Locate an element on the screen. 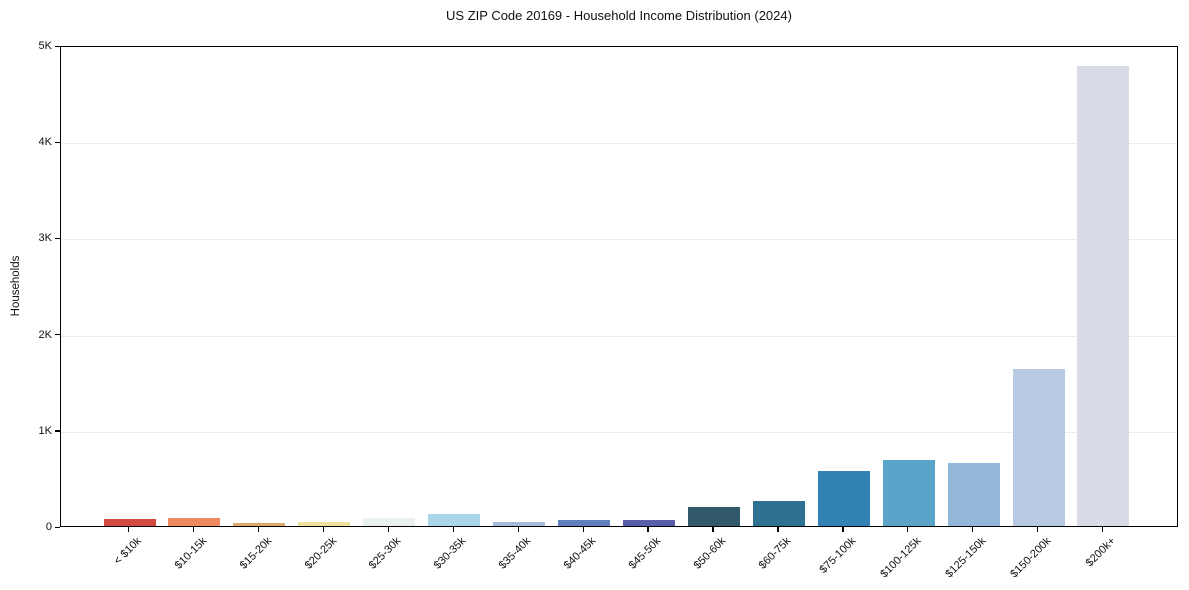  bar-$75-100k is located at coordinates (843, 498).